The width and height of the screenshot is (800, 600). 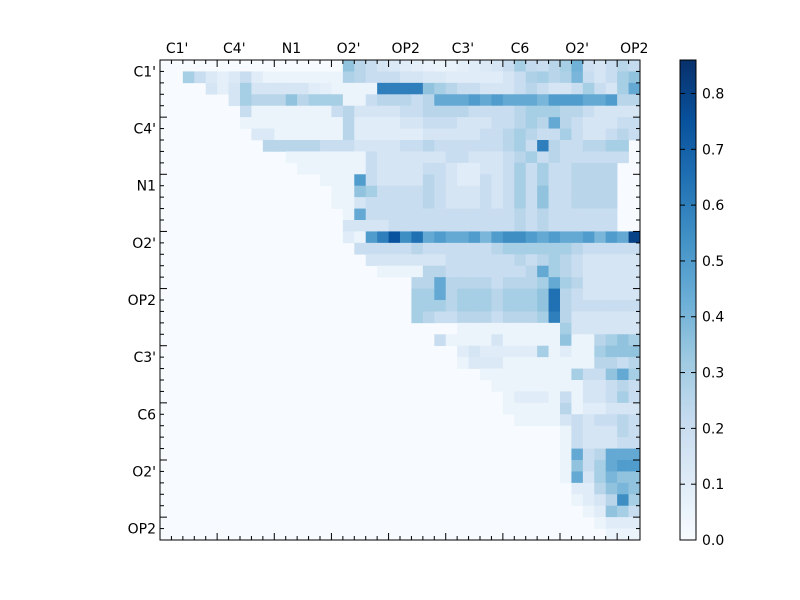 I want to click on y-tick-label: N1, so click(x=146, y=187).